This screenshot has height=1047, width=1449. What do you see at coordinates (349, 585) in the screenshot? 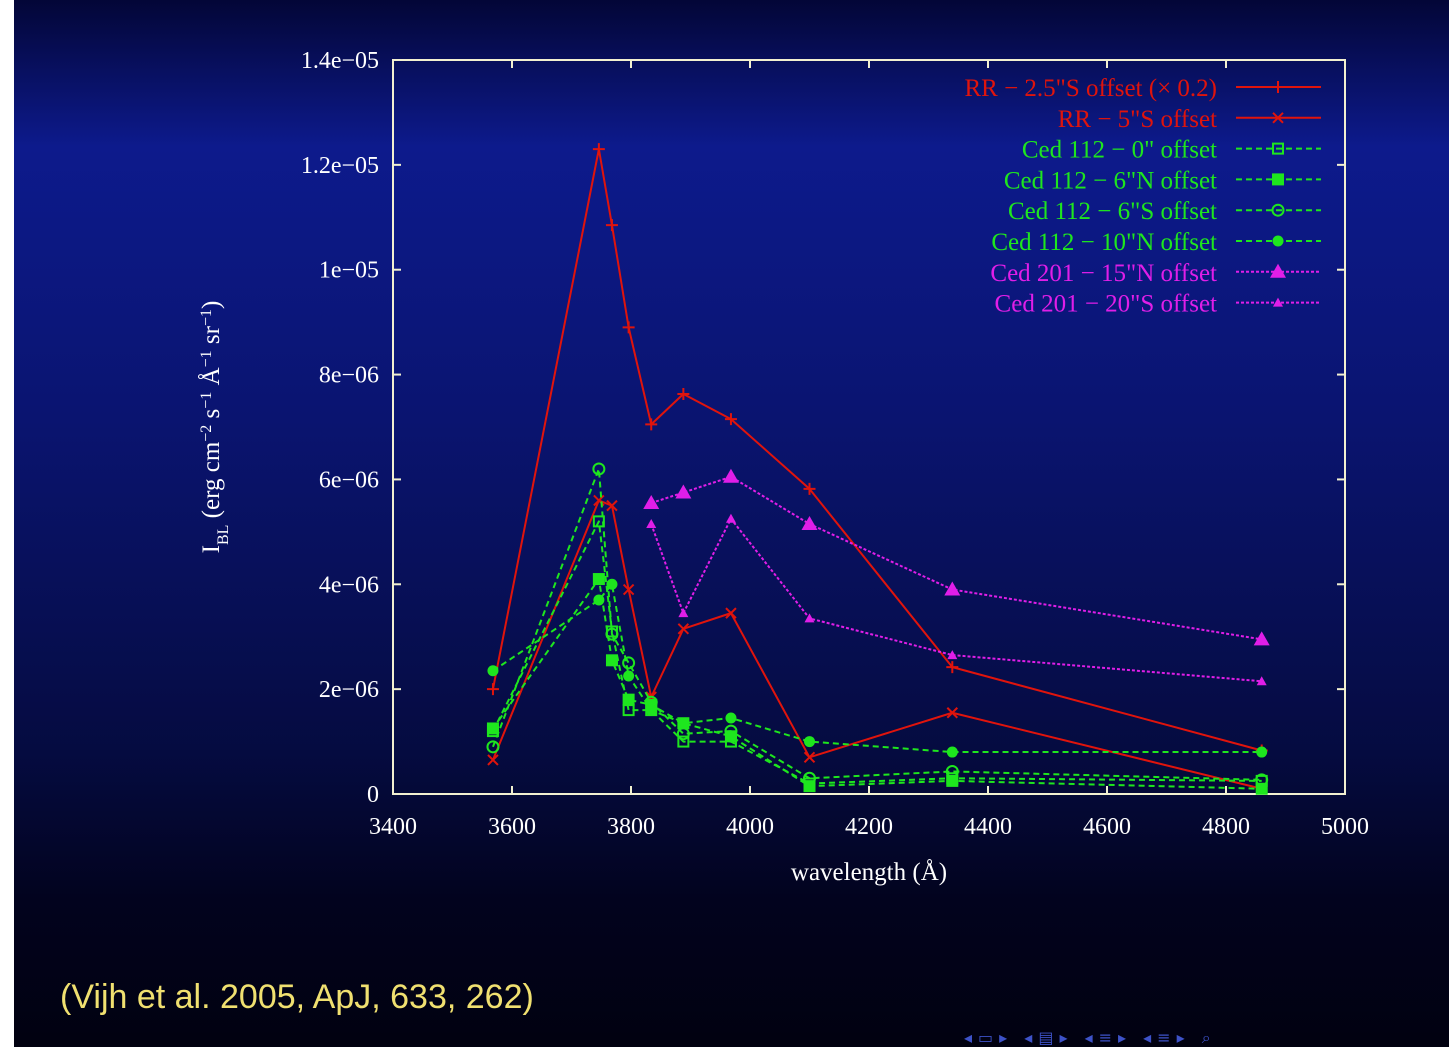
I see `y-tick-label: 4e−06` at bounding box center [349, 585].